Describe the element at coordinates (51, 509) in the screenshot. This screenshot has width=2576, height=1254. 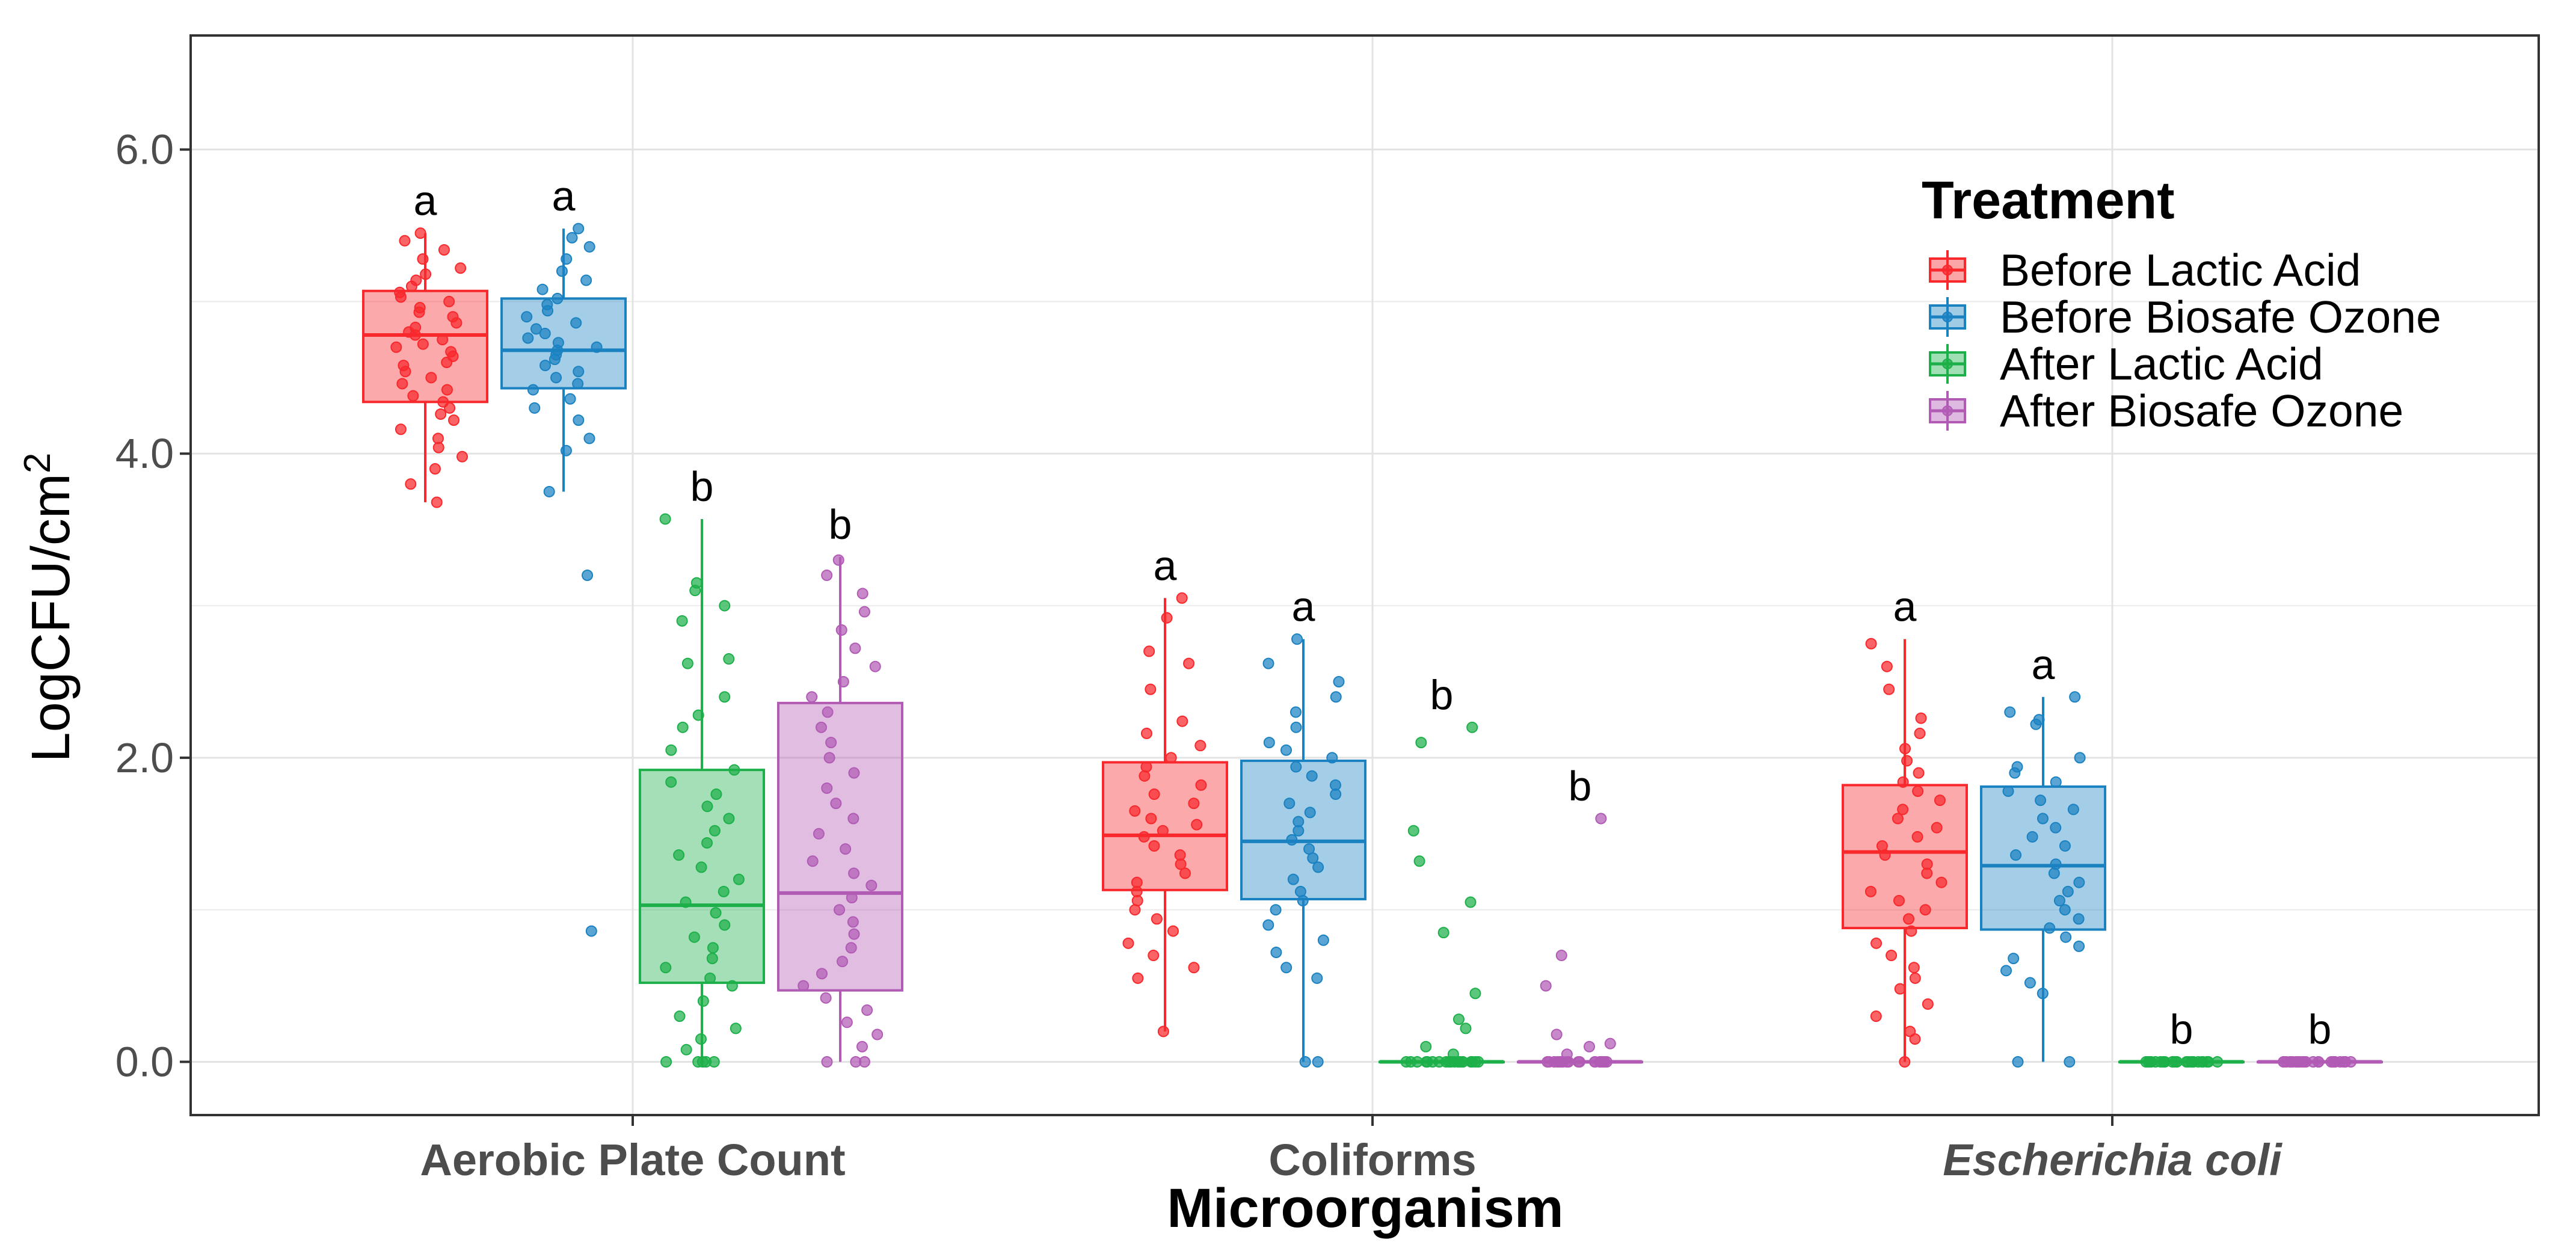
I see `y-axis-title-unit: cm` at that location.